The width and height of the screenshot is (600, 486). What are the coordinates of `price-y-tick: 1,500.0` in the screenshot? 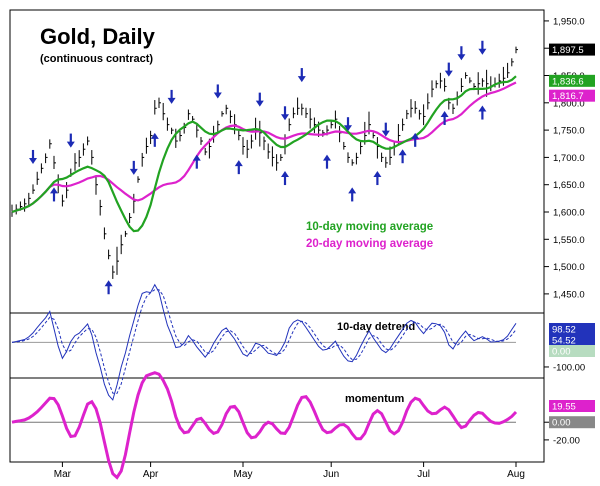 It's located at (569, 267).